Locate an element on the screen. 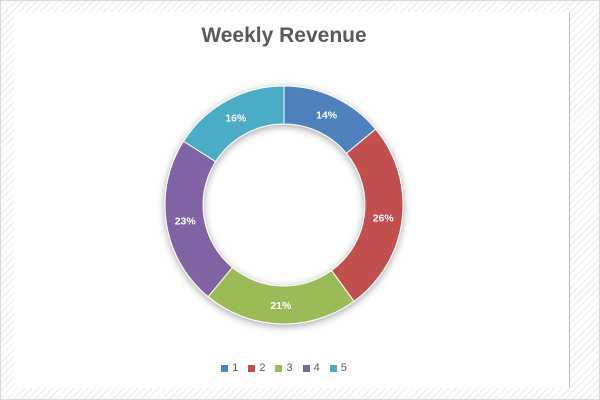  slice-label-4: 23% is located at coordinates (186, 222).